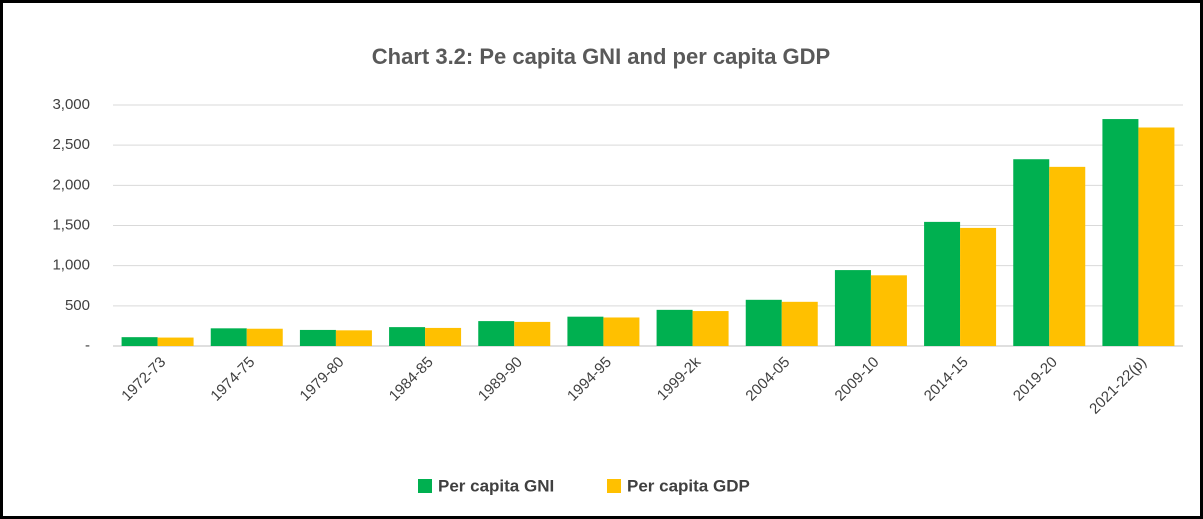  Describe the element at coordinates (71, 224) in the screenshot. I see `y-tick-label: 1,500` at that location.